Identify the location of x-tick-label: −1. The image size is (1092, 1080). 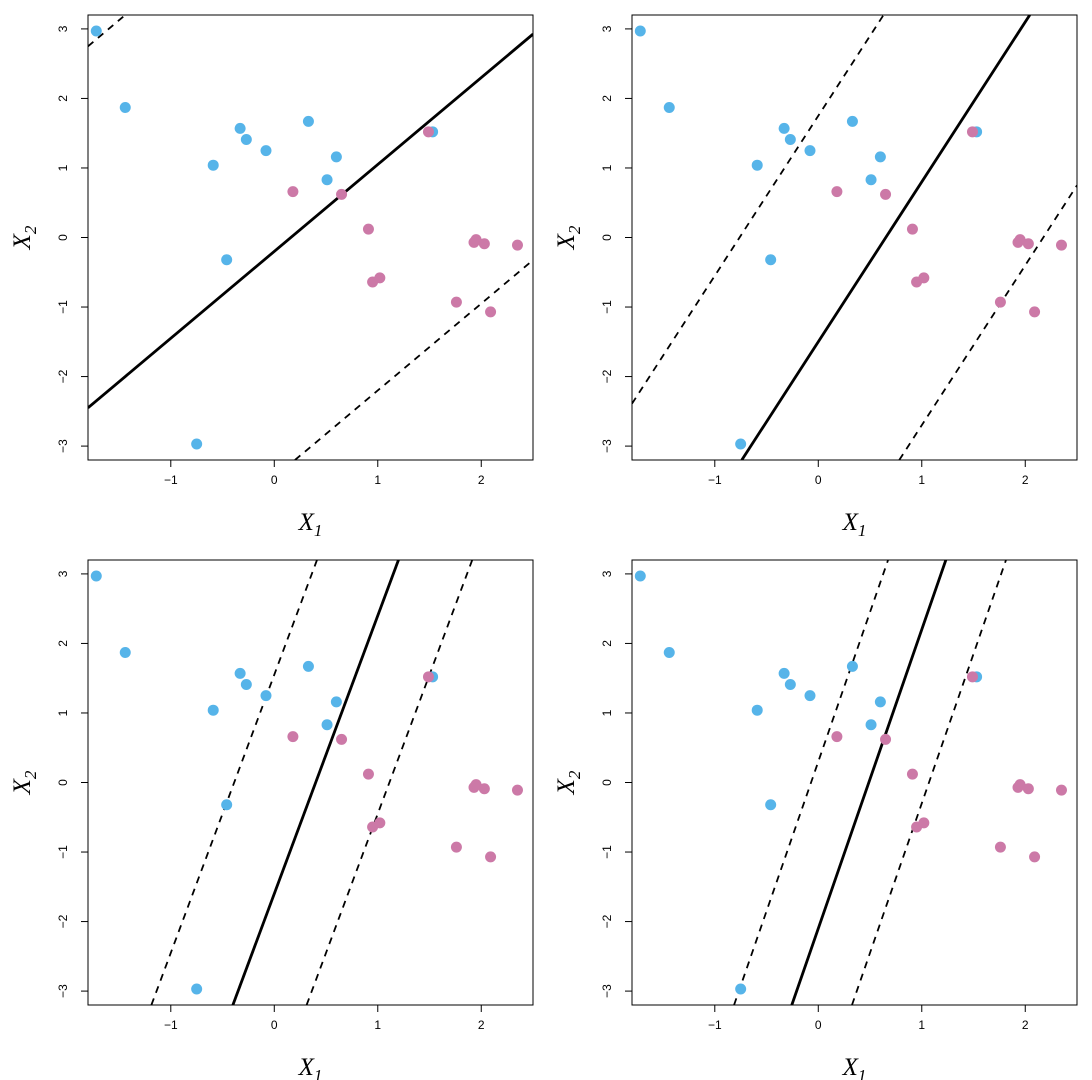
(171, 1025).